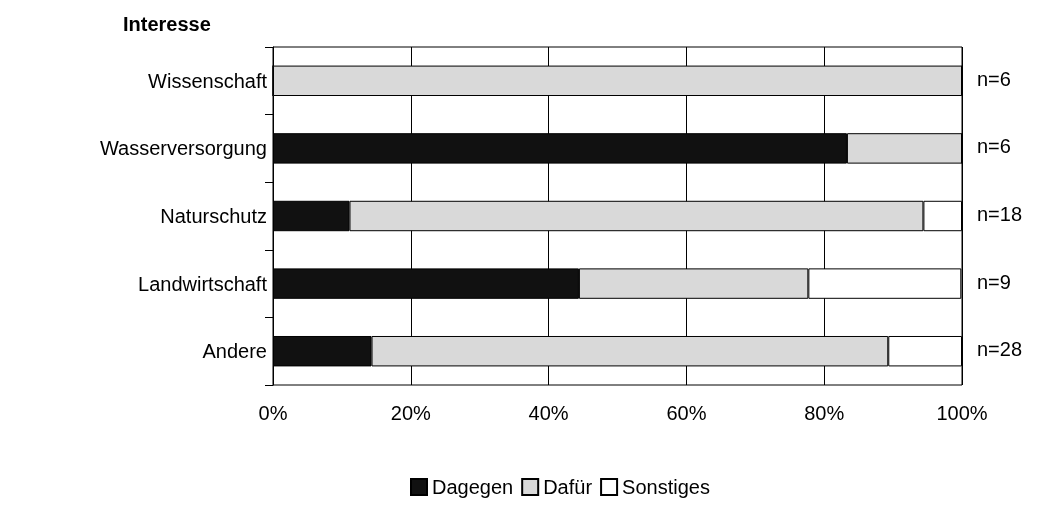 The width and height of the screenshot is (1043, 520). What do you see at coordinates (994, 281) in the screenshot?
I see `text: n=9` at bounding box center [994, 281].